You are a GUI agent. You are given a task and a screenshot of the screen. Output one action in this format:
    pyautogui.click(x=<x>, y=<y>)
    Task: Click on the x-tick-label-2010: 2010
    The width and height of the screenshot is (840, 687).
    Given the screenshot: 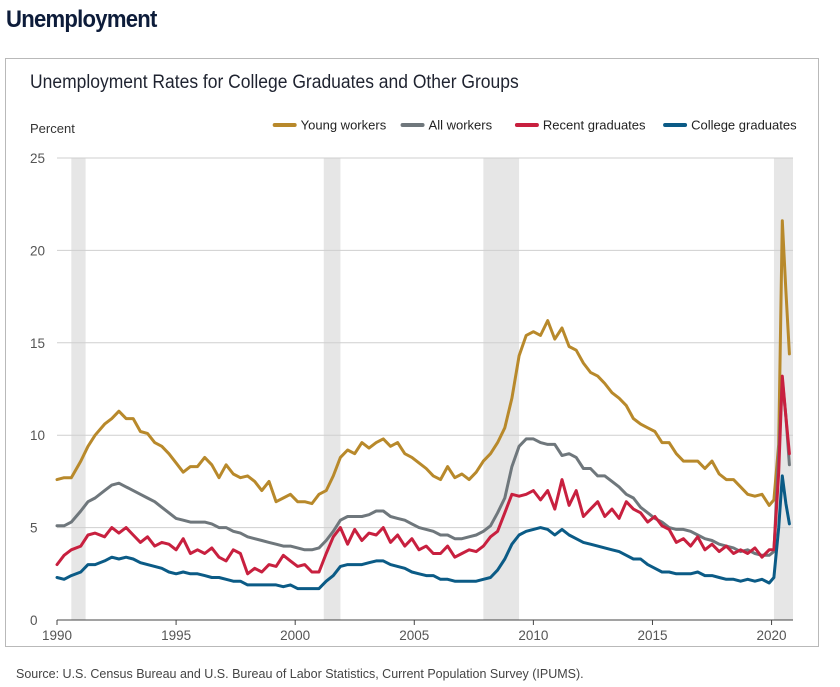 What is the action you would take?
    pyautogui.click(x=533, y=635)
    